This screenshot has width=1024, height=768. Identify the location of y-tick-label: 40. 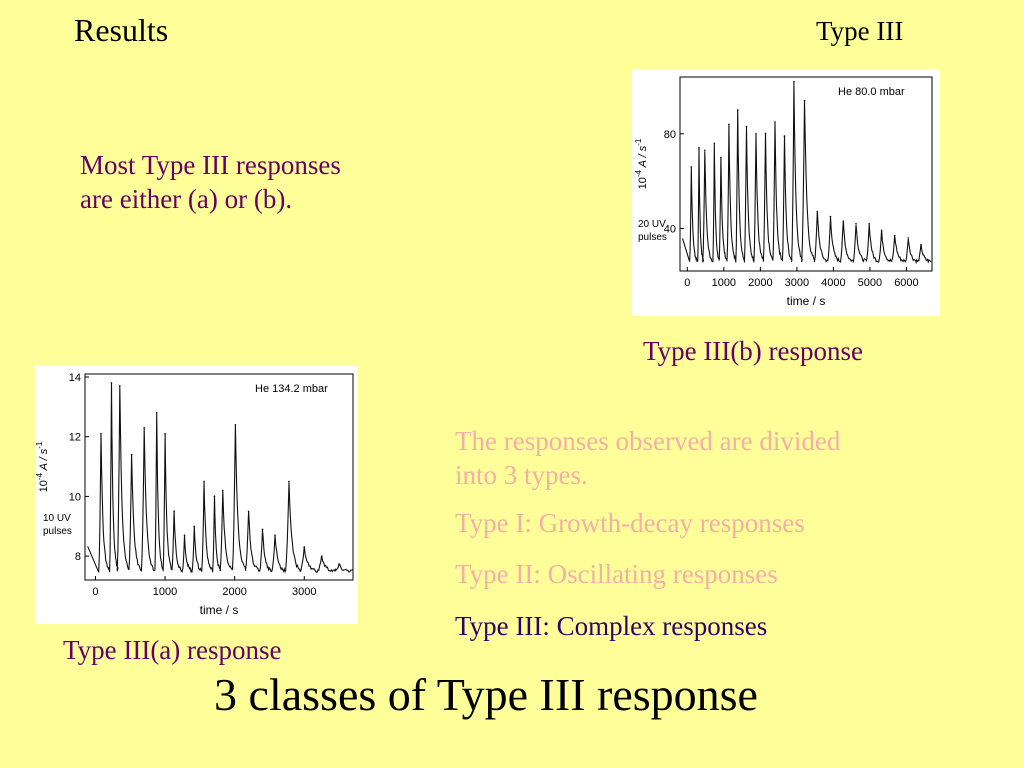
(670, 229).